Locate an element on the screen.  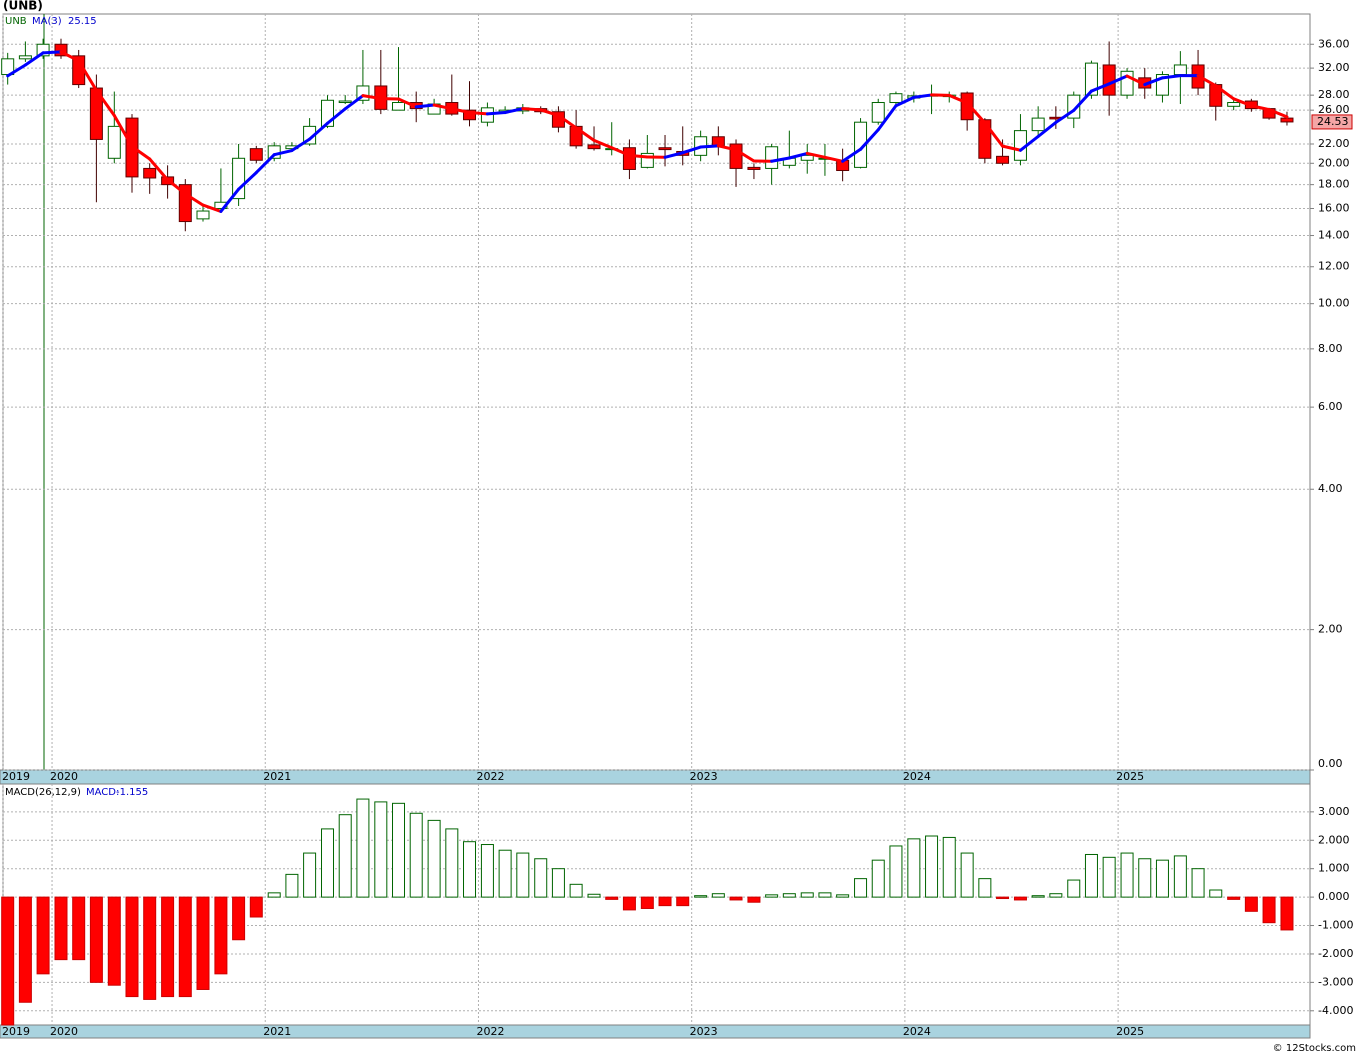
ma-value: 25.15 is located at coordinates (82, 21).